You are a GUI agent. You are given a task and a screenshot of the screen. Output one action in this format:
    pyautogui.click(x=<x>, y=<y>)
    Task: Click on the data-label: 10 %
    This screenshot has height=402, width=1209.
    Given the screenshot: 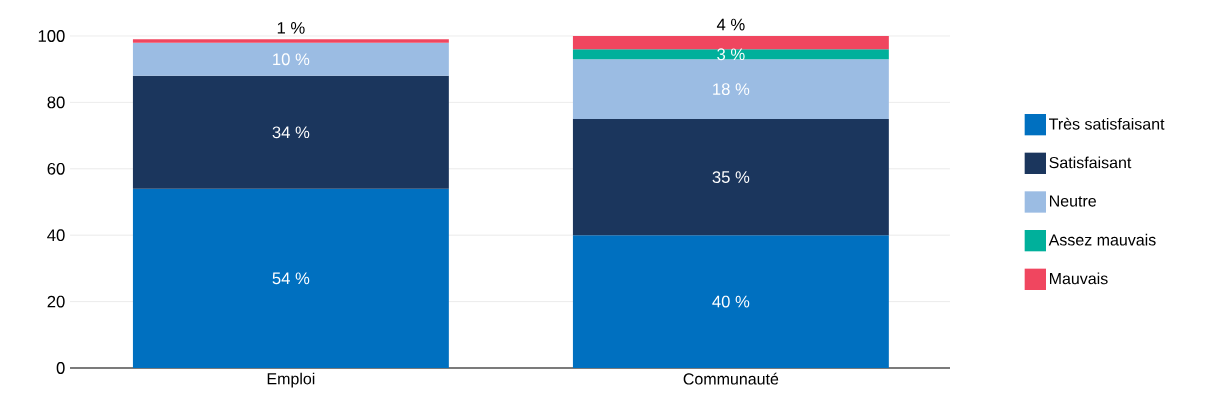 What is the action you would take?
    pyautogui.click(x=291, y=59)
    